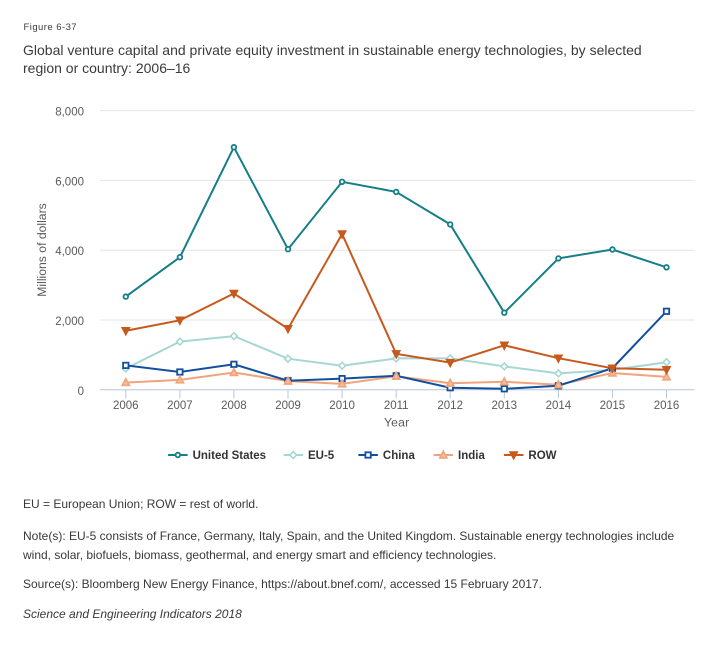 The height and width of the screenshot is (647, 724). Describe the element at coordinates (542, 456) in the screenshot. I see `svg-text: ROW` at that location.